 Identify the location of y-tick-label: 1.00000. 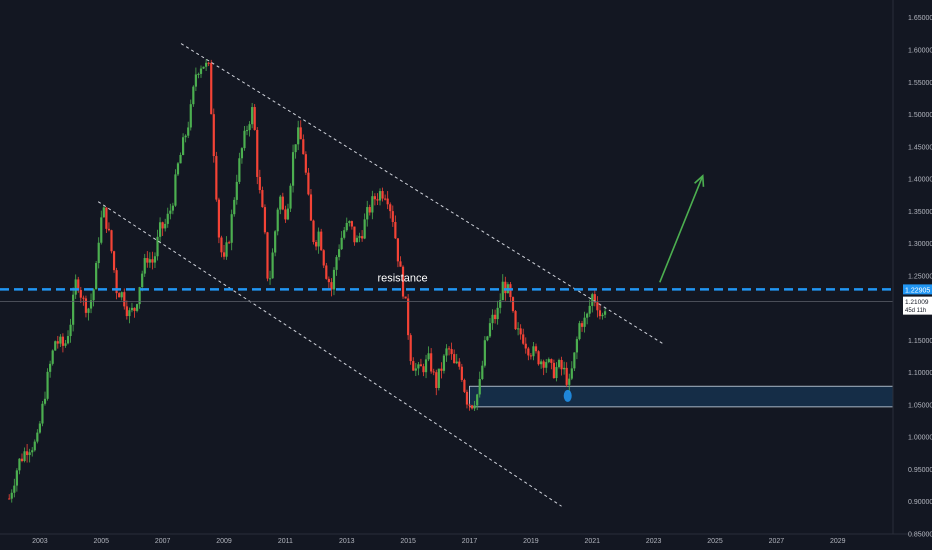
(920, 438).